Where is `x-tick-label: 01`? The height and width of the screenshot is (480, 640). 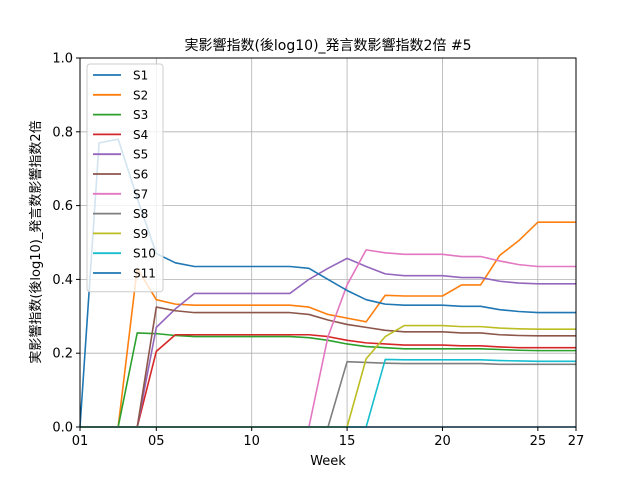 x-tick-label: 01 is located at coordinates (80, 441).